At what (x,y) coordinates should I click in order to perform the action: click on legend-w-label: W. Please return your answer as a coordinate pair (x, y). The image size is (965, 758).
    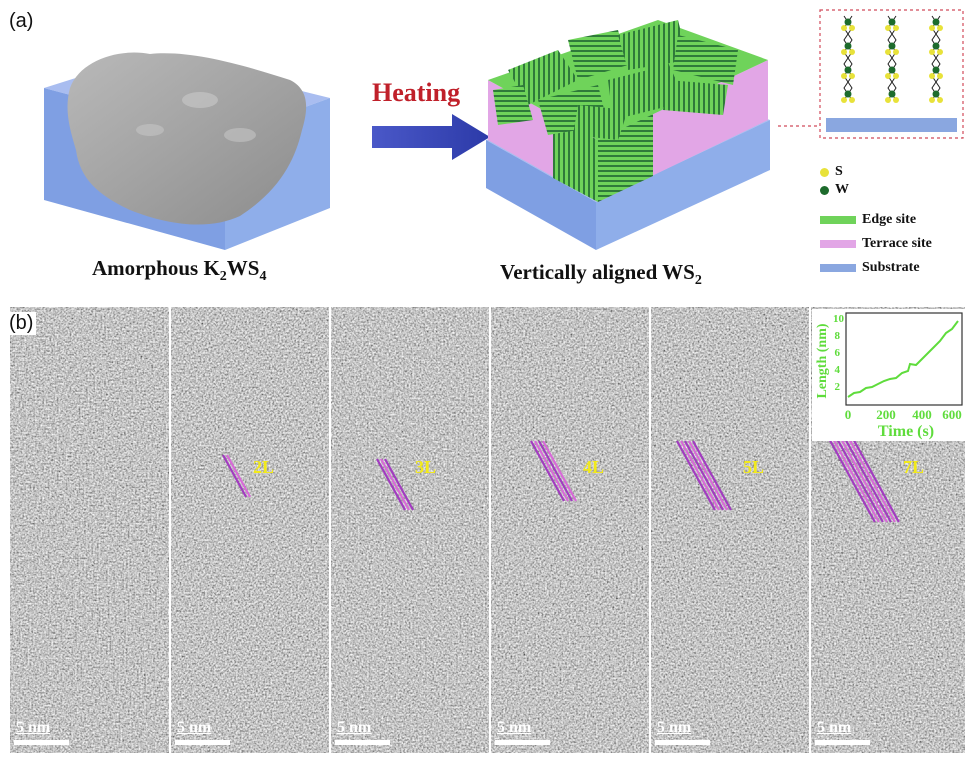
    Looking at the image, I should click on (842, 189).